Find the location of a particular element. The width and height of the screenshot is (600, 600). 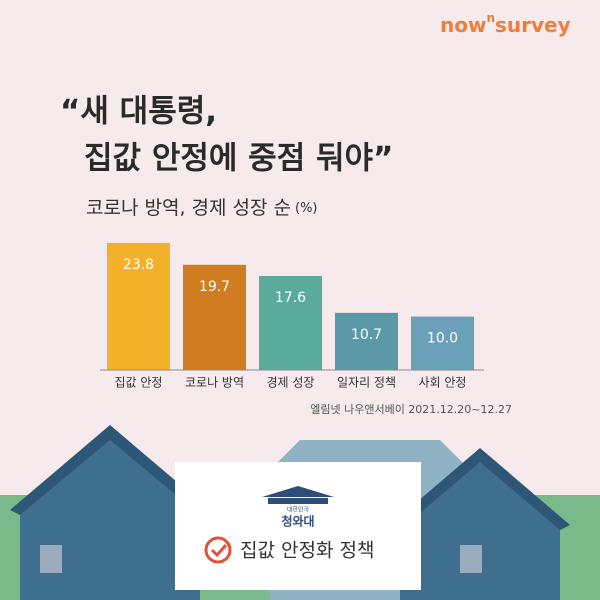

x-tick-label: 코로나 방역 is located at coordinates (214, 383).